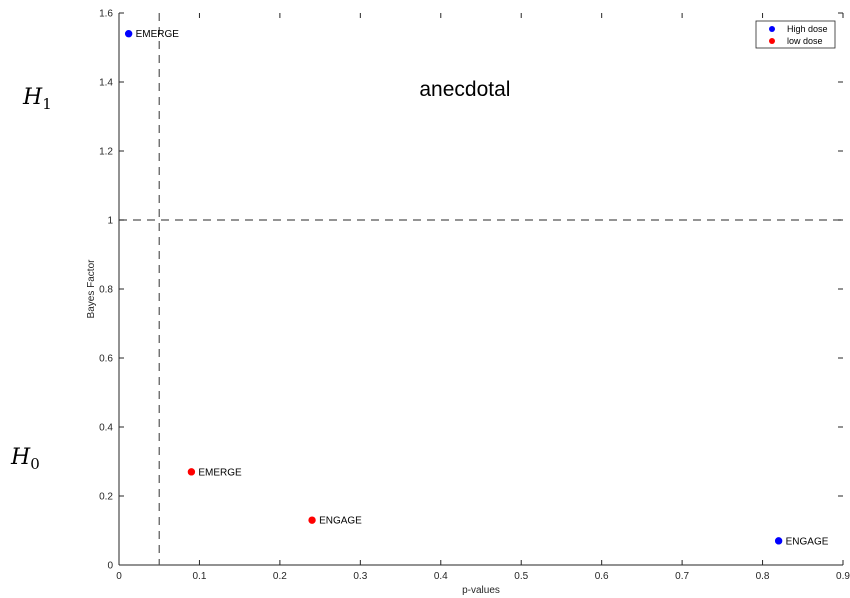  What do you see at coordinates (106, 428) in the screenshot?
I see `y-tick-label: 0.4` at bounding box center [106, 428].